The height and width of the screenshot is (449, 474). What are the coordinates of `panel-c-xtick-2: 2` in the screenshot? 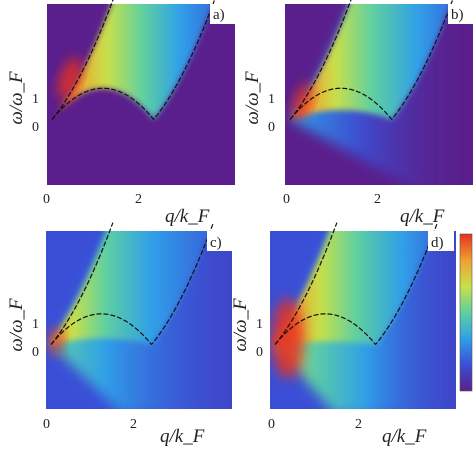 It's located at (133, 424).